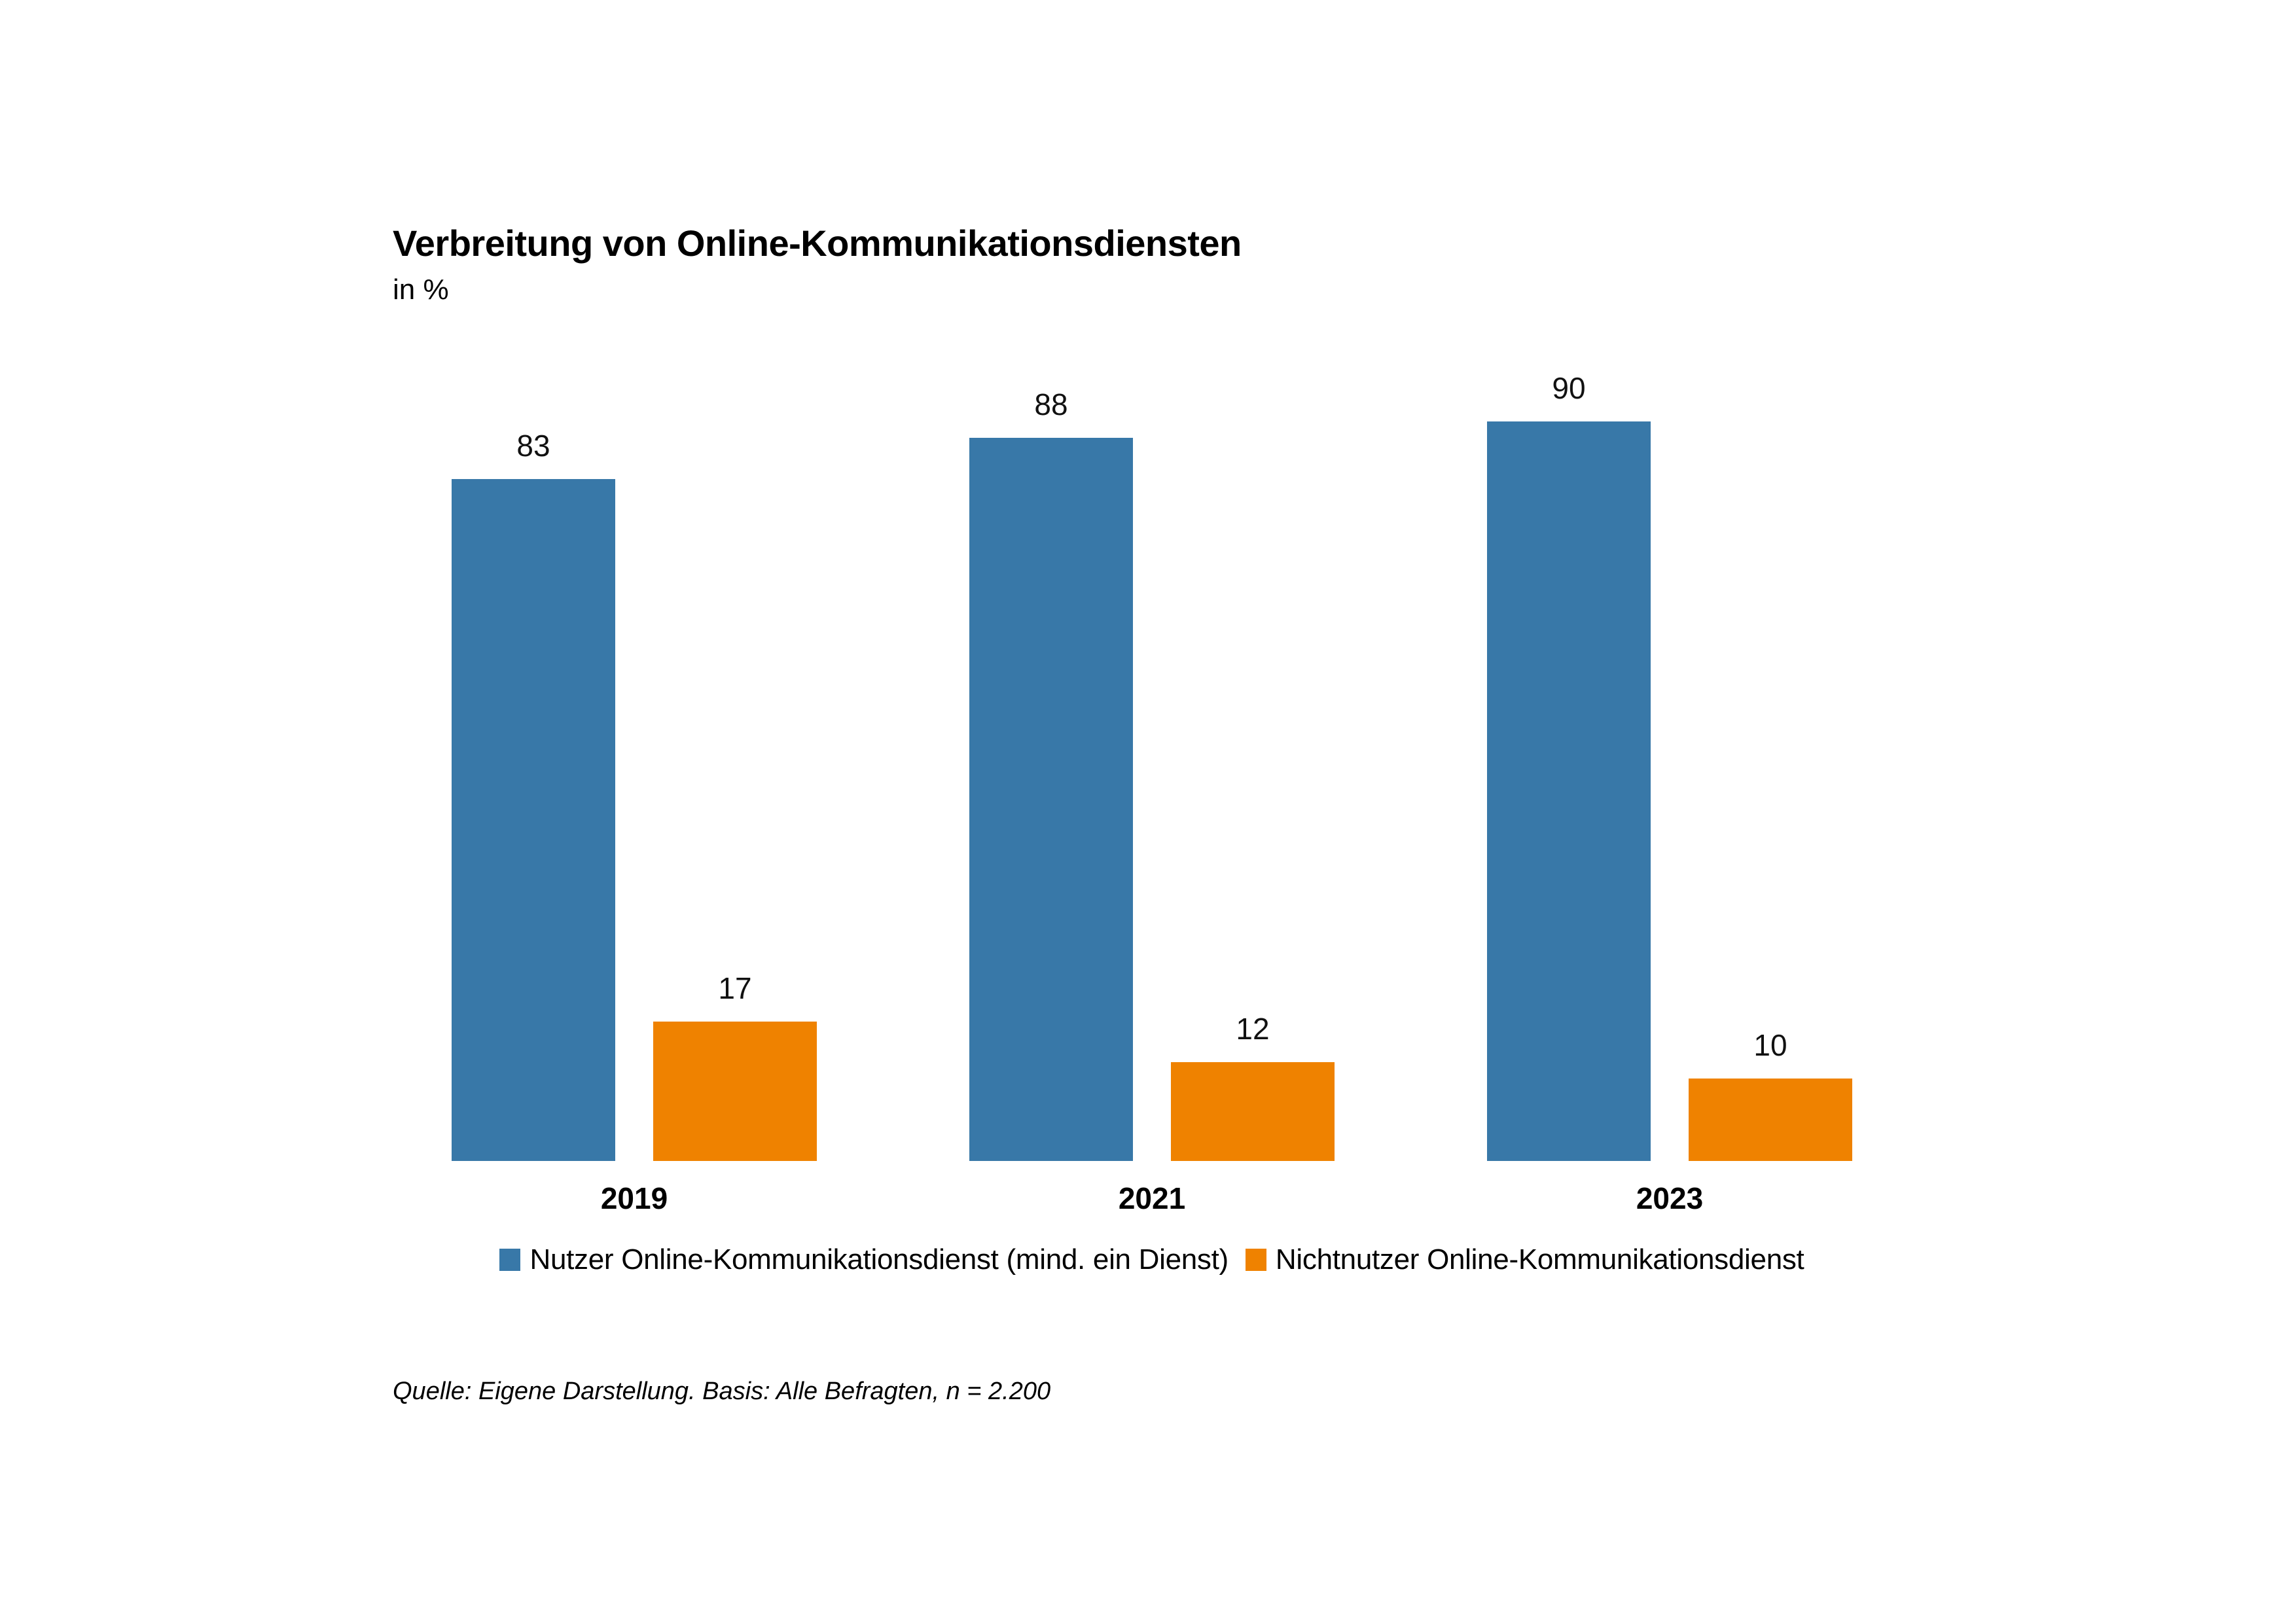  I want to click on bar-cell-series-1: 12, so click(1253, 1086).